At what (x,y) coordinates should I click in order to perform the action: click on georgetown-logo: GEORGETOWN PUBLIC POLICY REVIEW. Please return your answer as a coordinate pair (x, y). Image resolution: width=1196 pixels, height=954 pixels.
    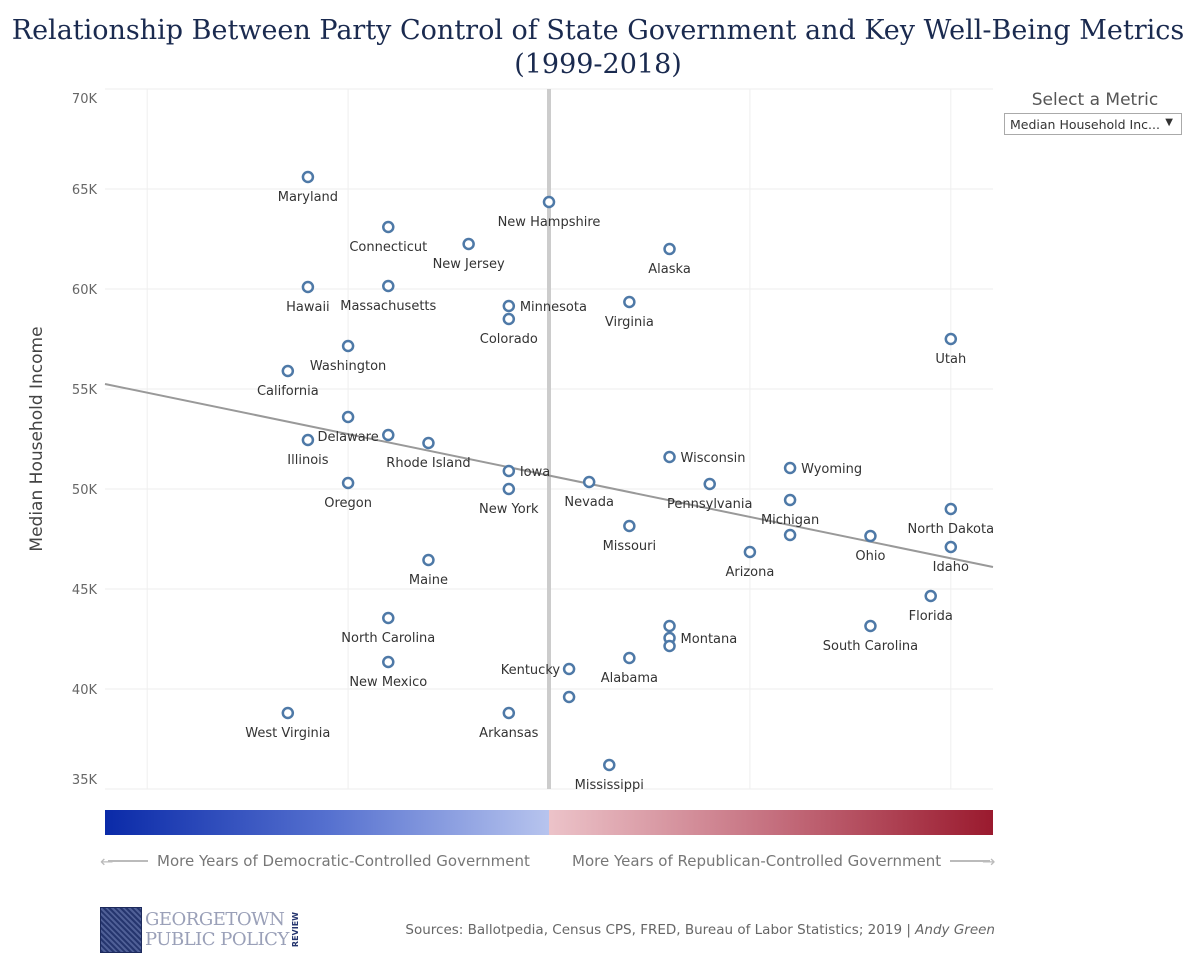
    Looking at the image, I should click on (200, 930).